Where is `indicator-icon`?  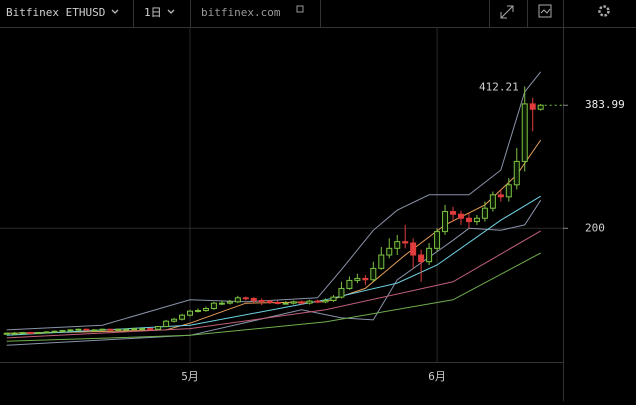
indicator-icon is located at coordinates (545, 11).